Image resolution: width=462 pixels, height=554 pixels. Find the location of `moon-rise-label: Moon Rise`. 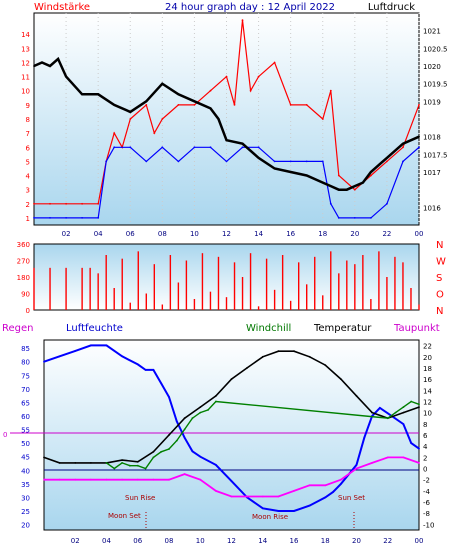

moon-rise-label: Moon Rise is located at coordinates (270, 517).